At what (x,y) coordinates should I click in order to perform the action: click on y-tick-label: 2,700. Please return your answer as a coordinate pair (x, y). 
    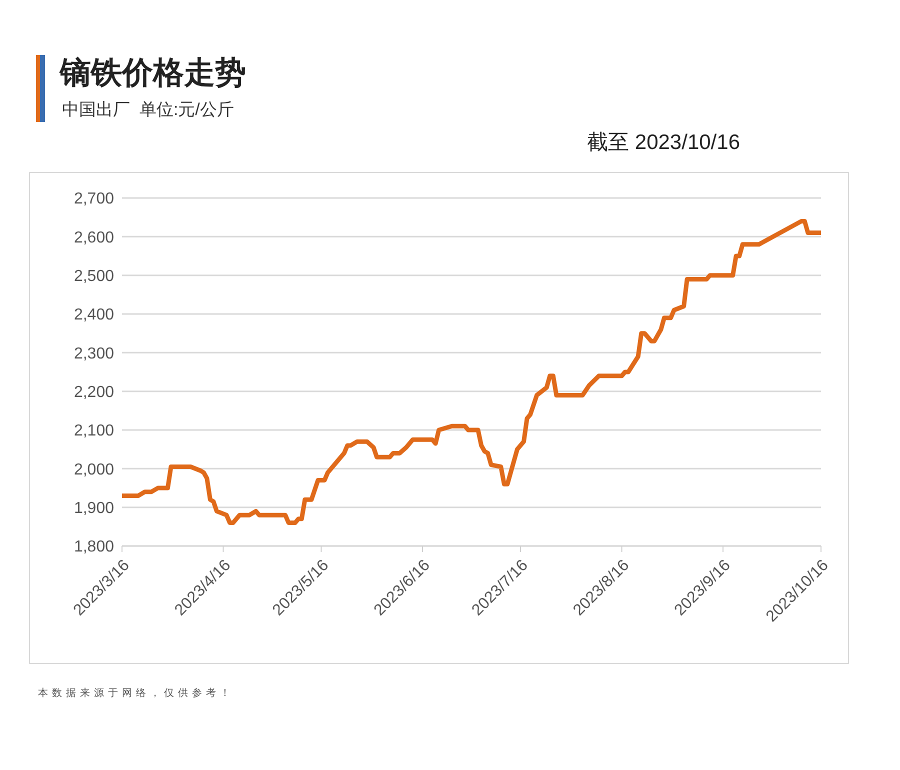
    Looking at the image, I should click on (94, 199).